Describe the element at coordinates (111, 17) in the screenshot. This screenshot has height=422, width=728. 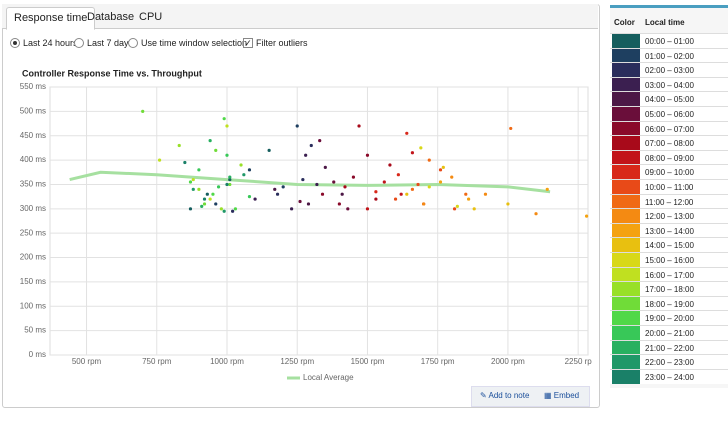
I see `tab: Database` at that location.